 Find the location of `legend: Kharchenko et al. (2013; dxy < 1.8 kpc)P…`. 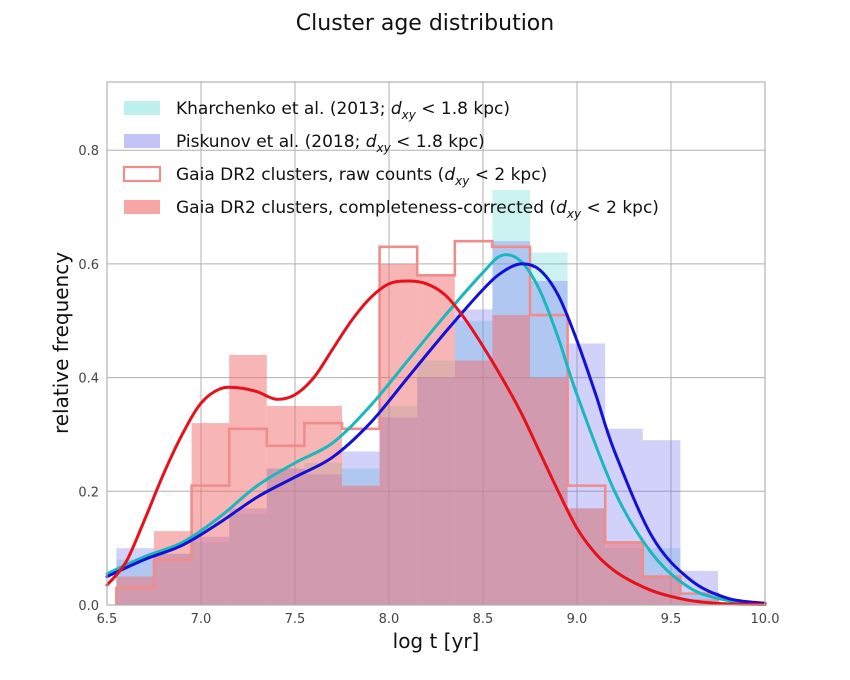

legend: Kharchenko et al. (2013; dxy < 1.8 kpc)P… is located at coordinates (390, 160).